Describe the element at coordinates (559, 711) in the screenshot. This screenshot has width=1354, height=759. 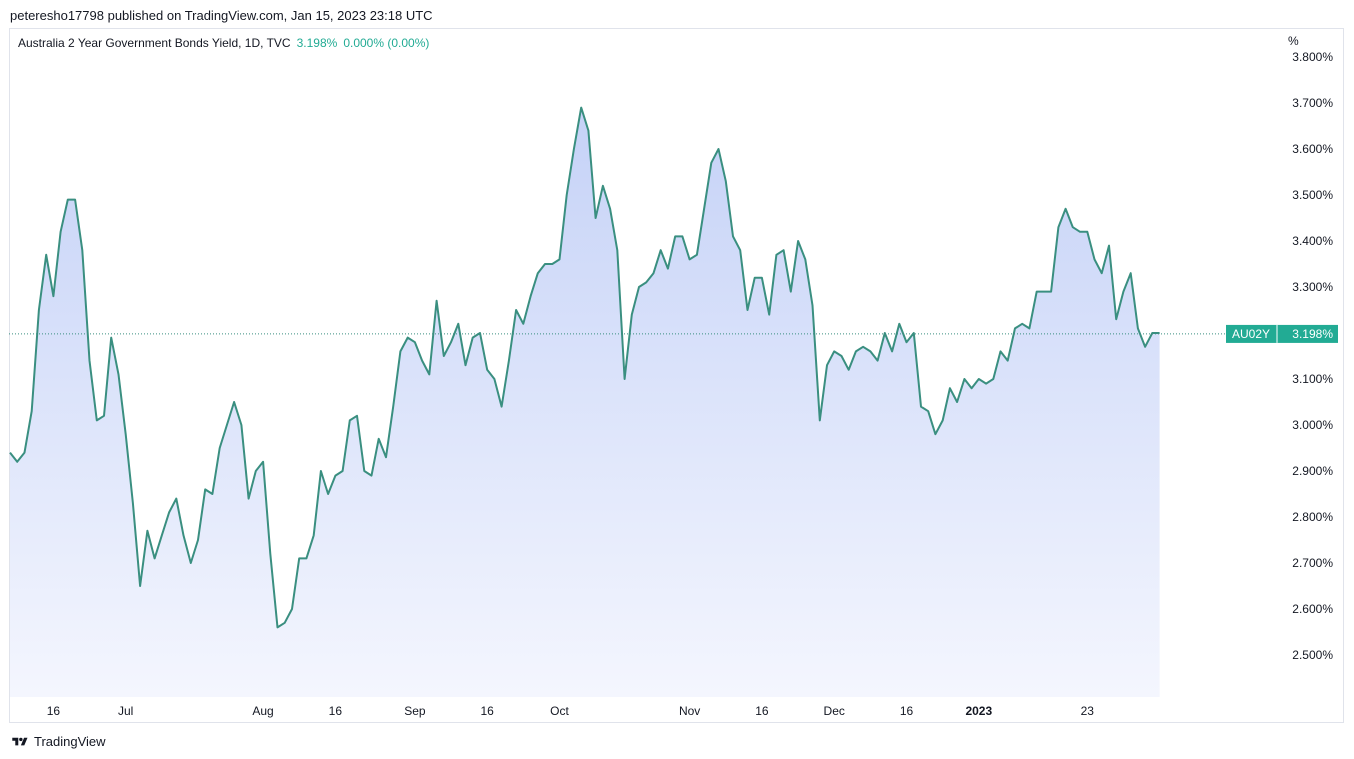
I see `x-tick-label: Oct` at that location.